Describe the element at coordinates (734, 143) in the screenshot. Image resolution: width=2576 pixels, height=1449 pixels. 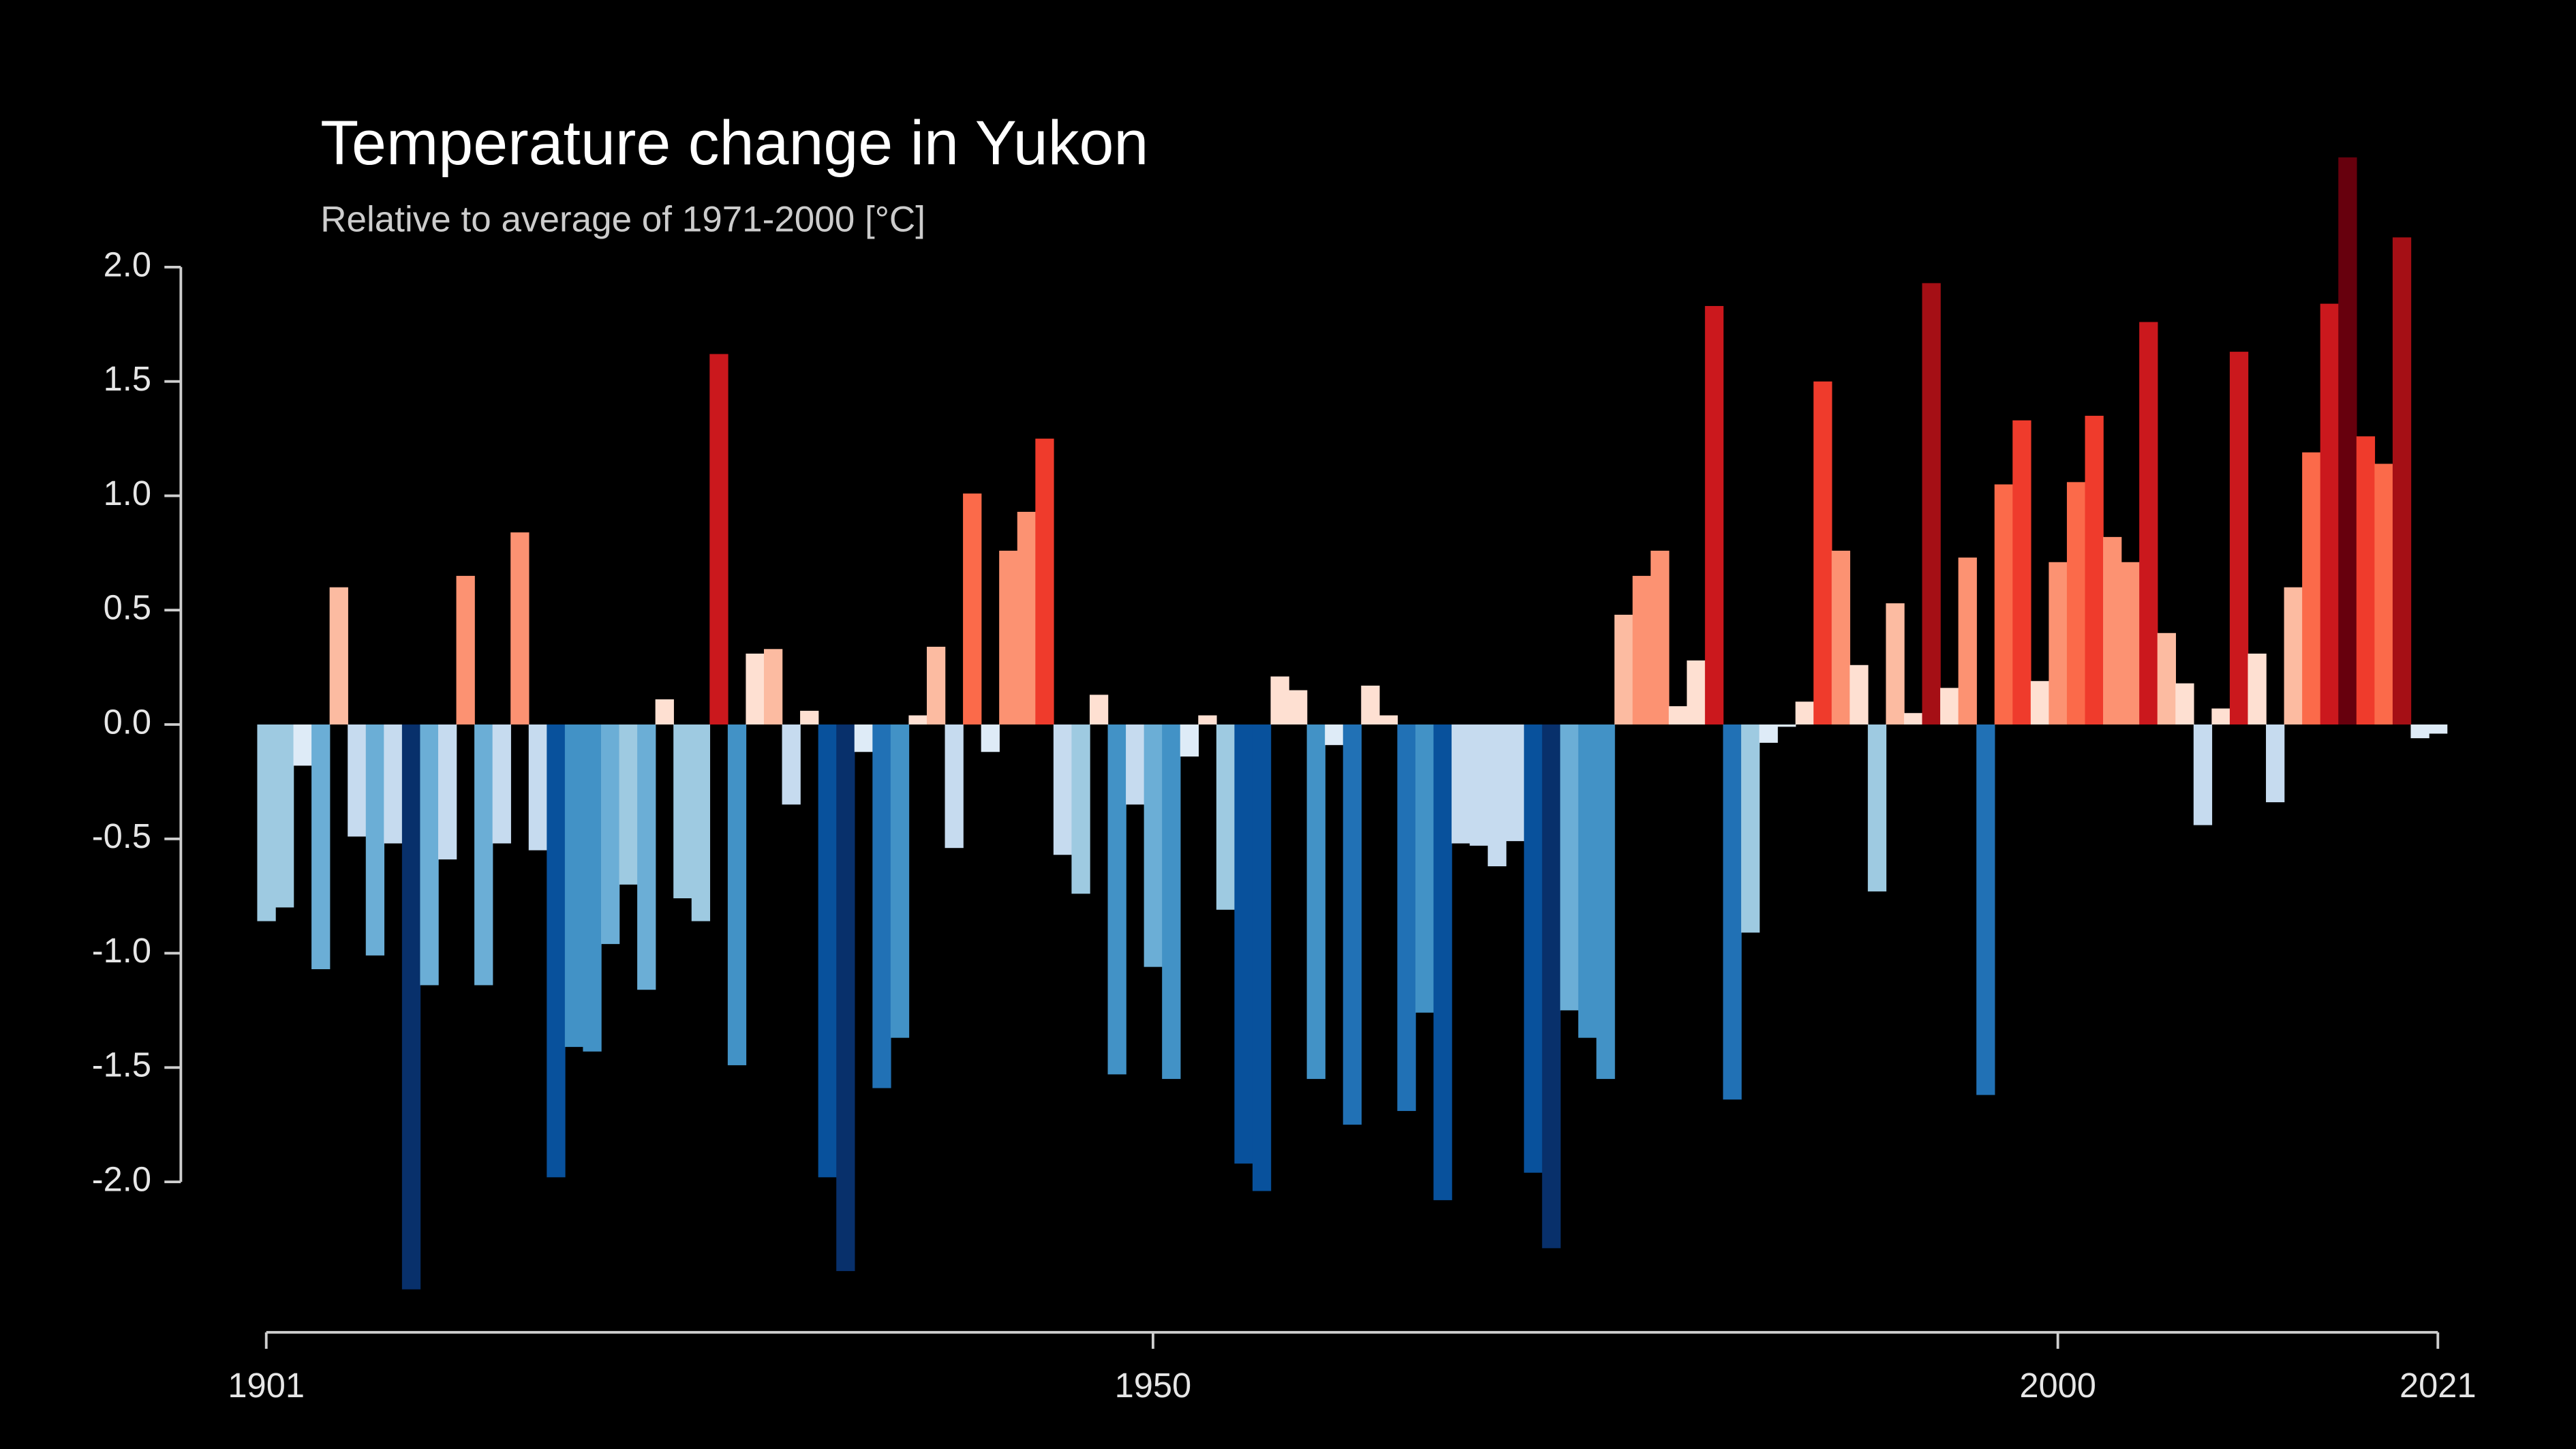
I see `chart-title: Temperature change in Yukon` at that location.